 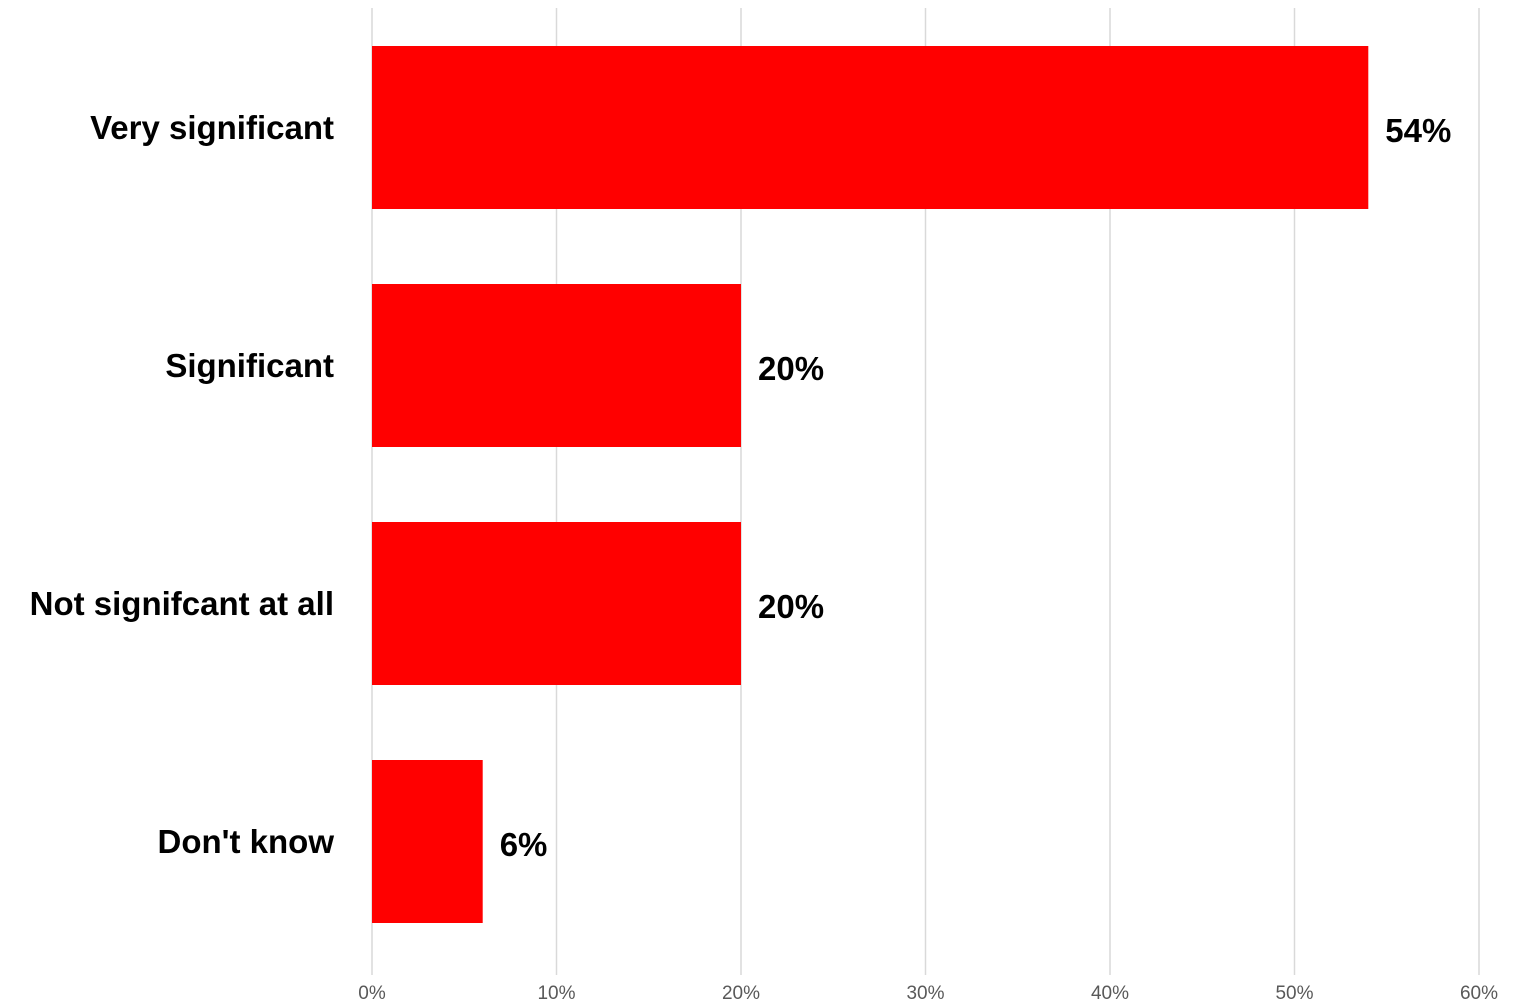 I want to click on x-tick-label: 10%, so click(x=556, y=993).